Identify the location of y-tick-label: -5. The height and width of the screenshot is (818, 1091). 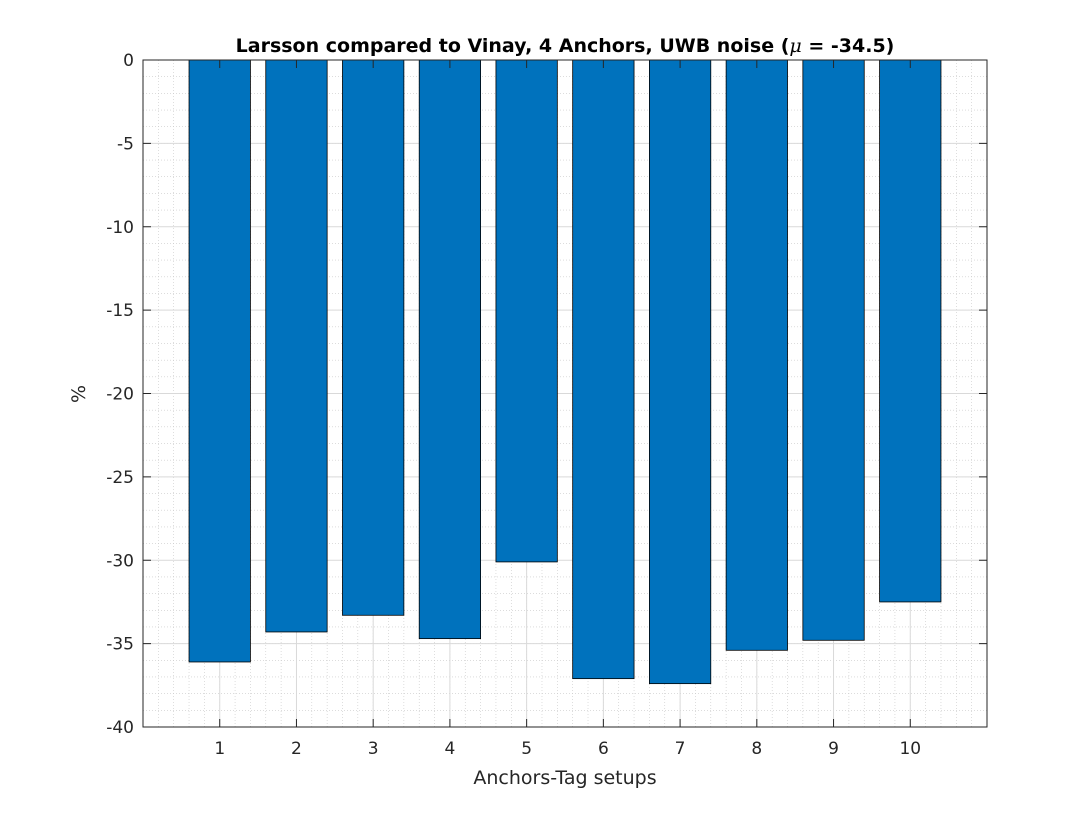
(125, 144).